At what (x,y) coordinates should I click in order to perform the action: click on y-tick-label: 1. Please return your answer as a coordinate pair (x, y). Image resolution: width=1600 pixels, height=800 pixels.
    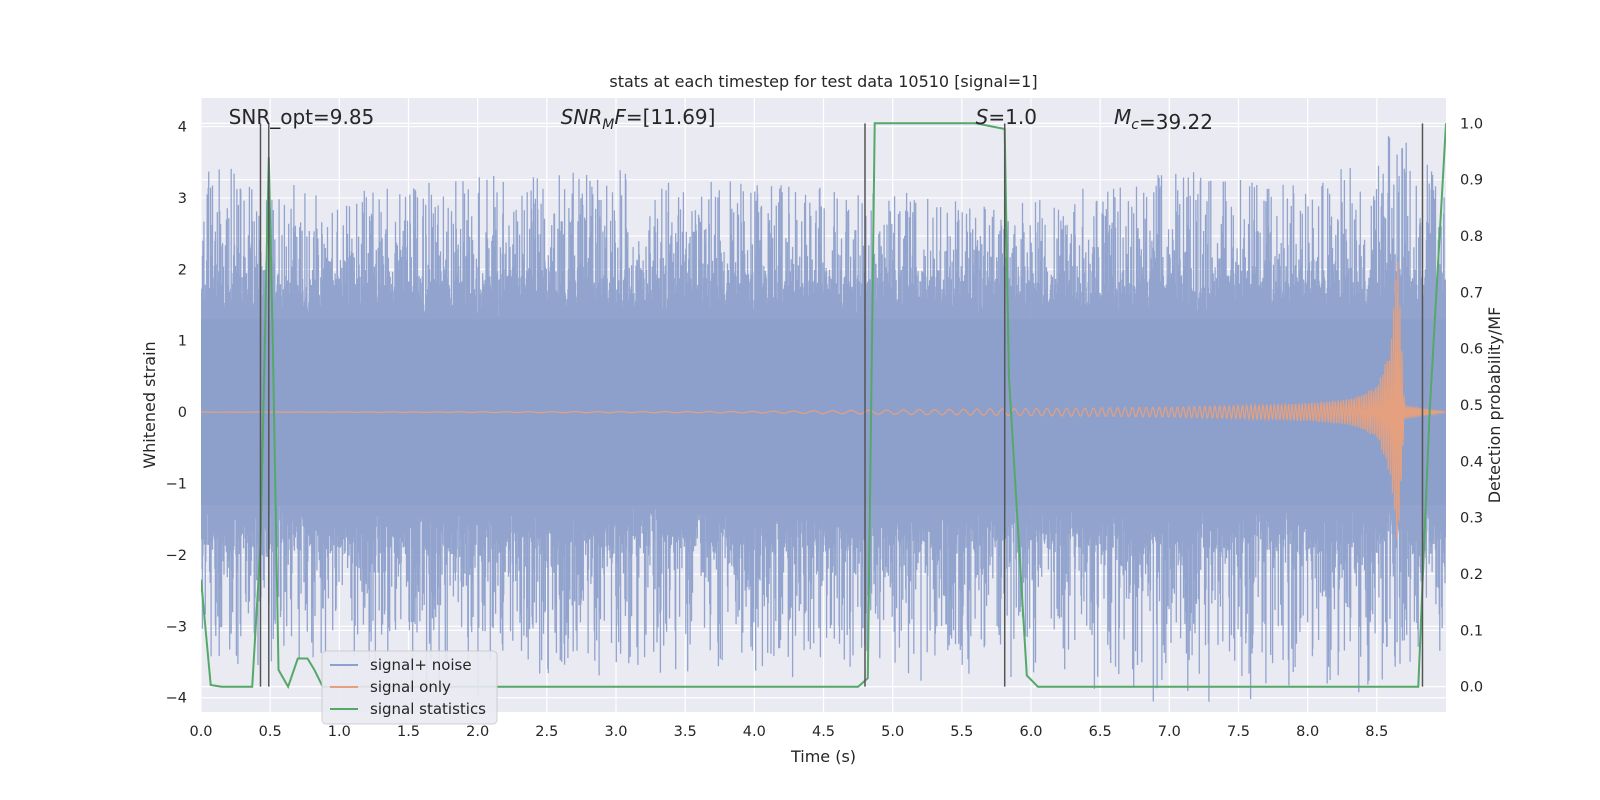
    Looking at the image, I should click on (182, 342).